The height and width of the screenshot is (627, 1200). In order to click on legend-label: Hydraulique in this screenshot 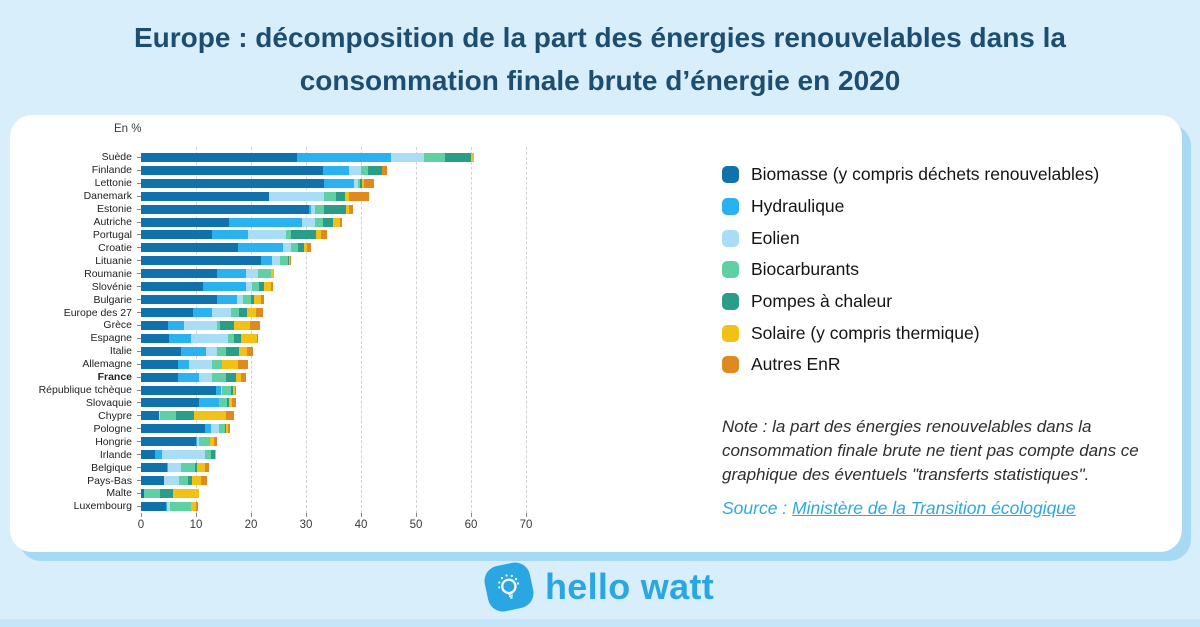, I will do `click(798, 206)`.